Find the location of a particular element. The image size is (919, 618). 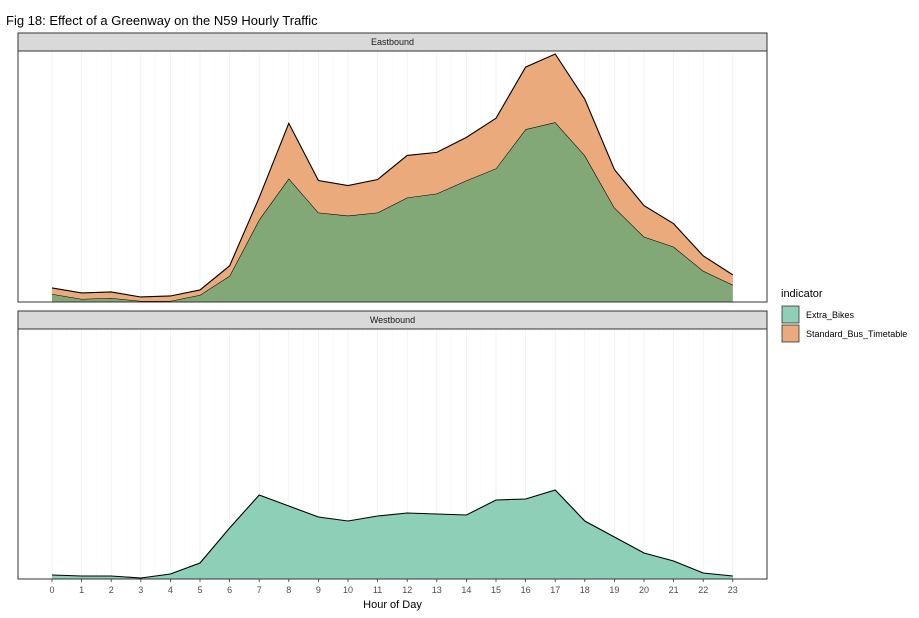

x-tick-label-21: 21 is located at coordinates (674, 590).